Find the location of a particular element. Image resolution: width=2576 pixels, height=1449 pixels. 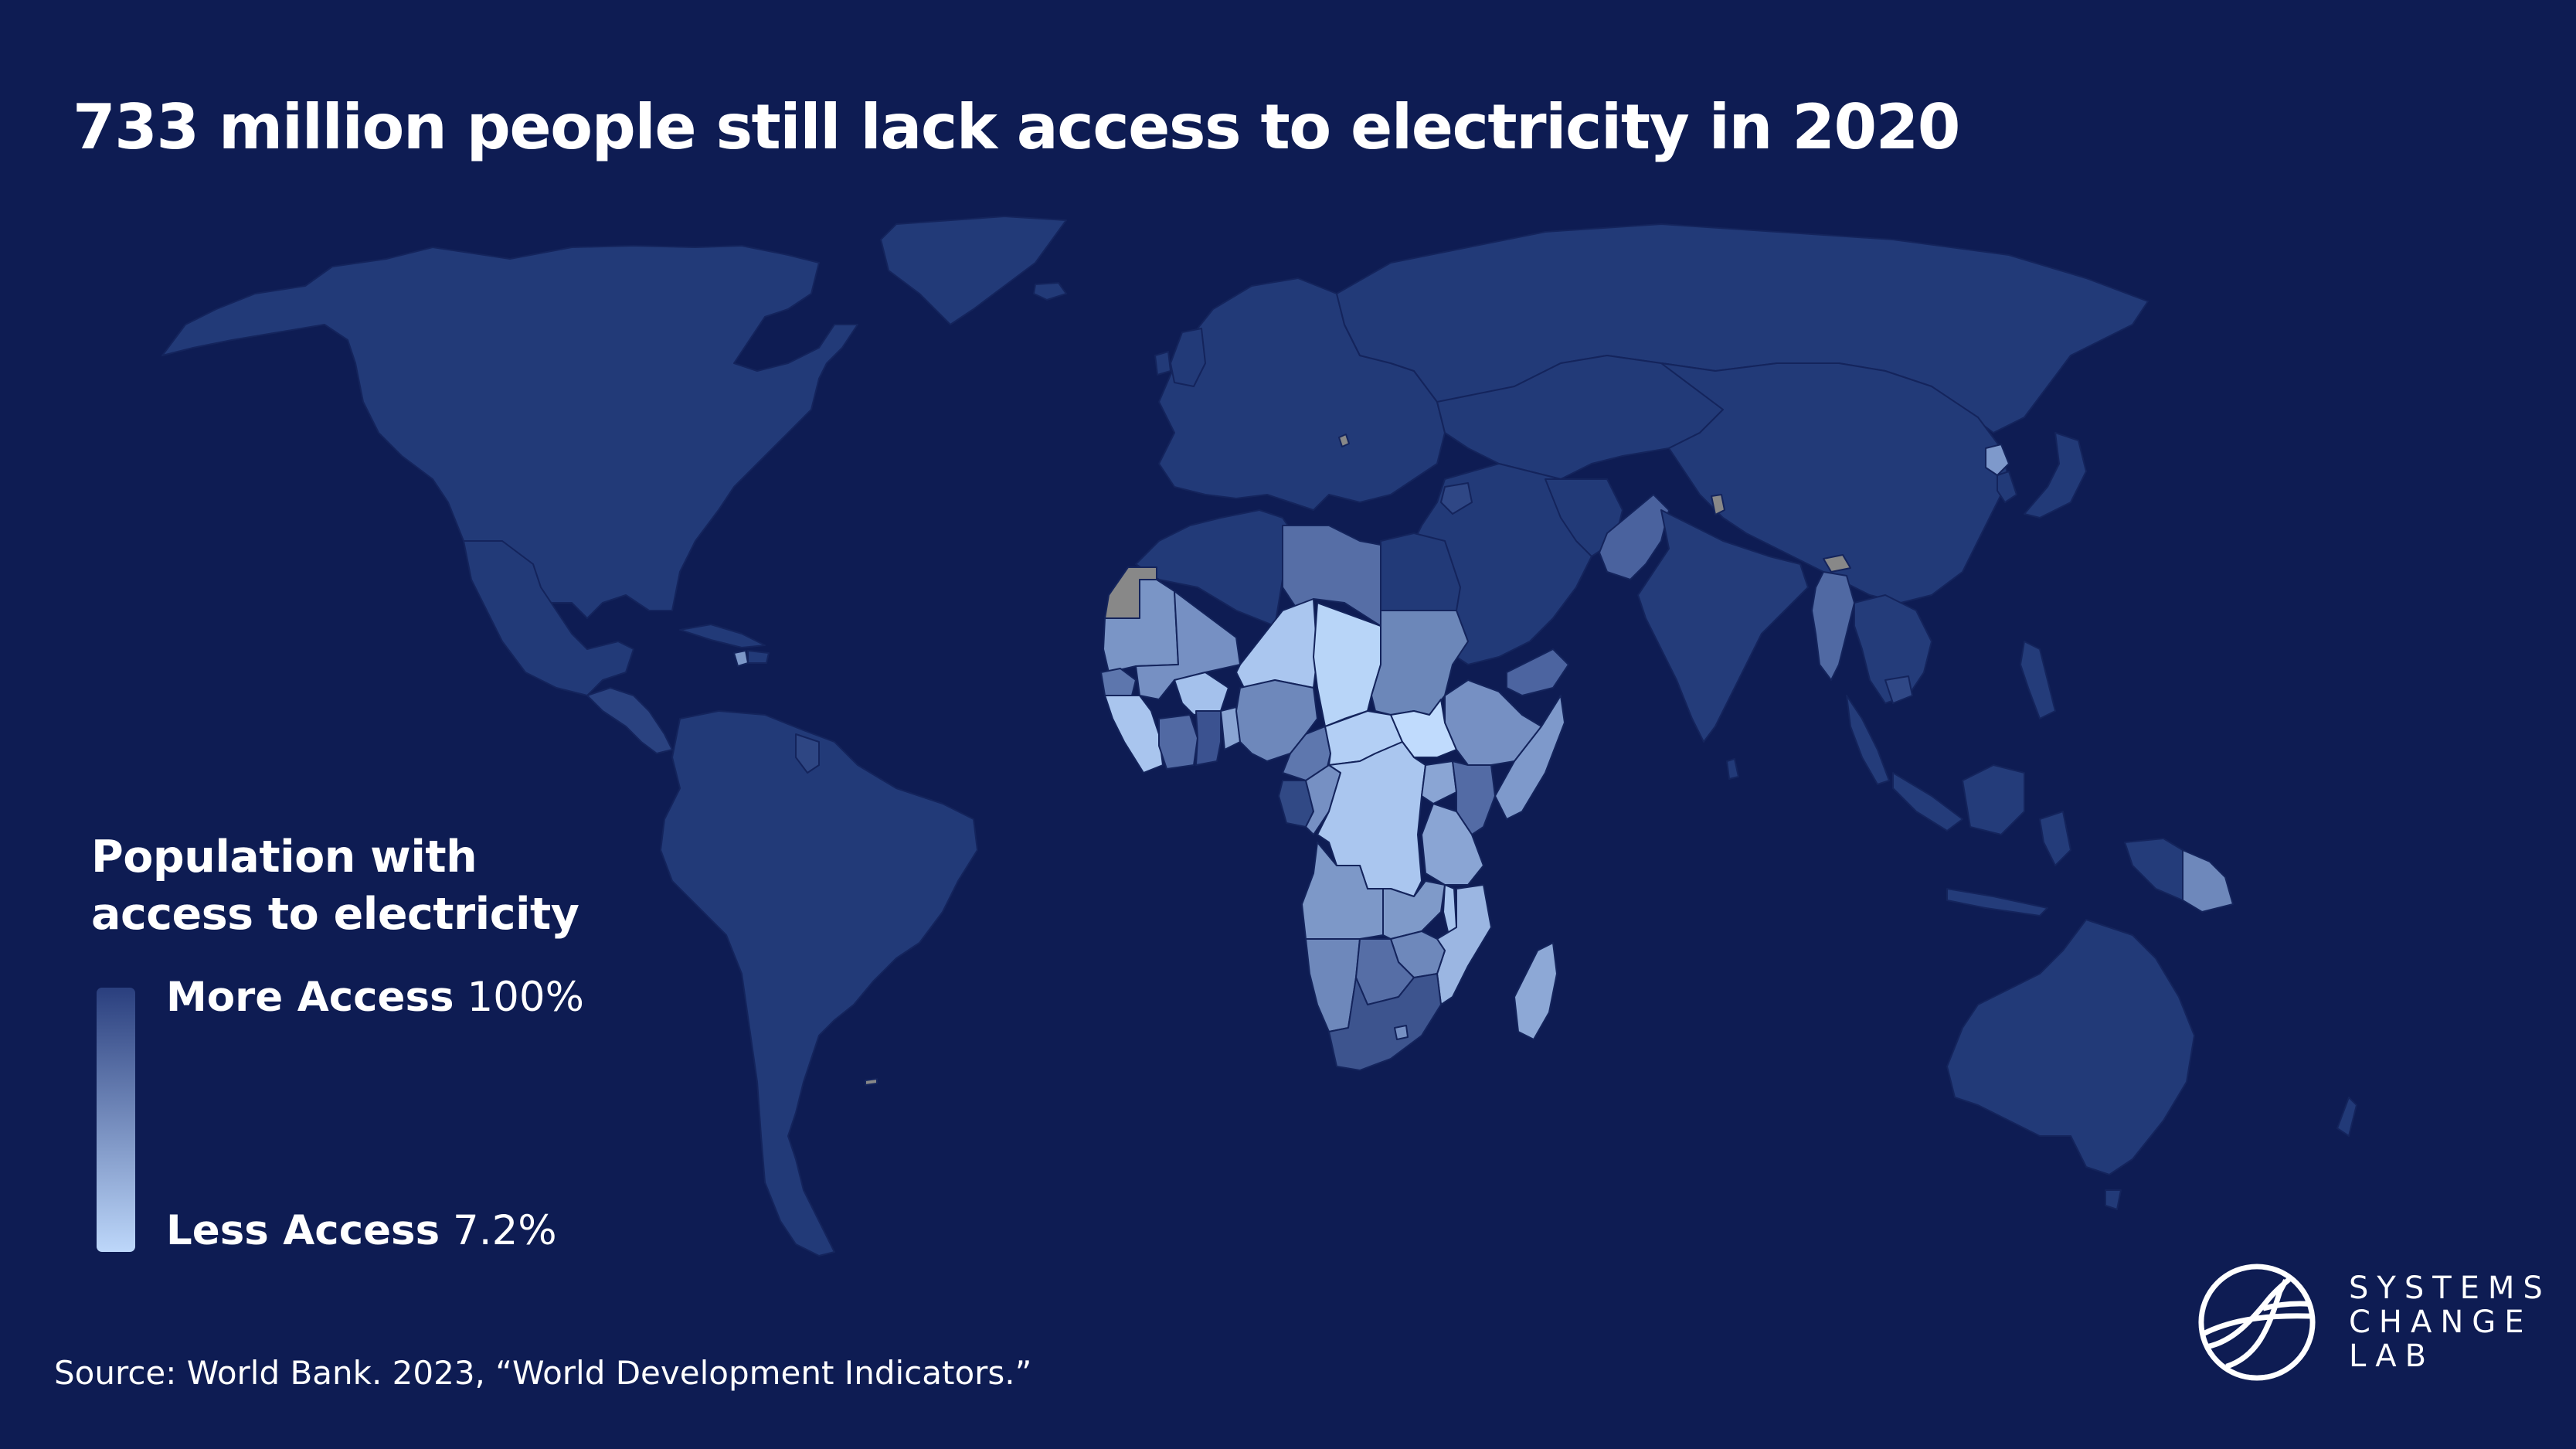

region-south-africa is located at coordinates (1385, 1022).